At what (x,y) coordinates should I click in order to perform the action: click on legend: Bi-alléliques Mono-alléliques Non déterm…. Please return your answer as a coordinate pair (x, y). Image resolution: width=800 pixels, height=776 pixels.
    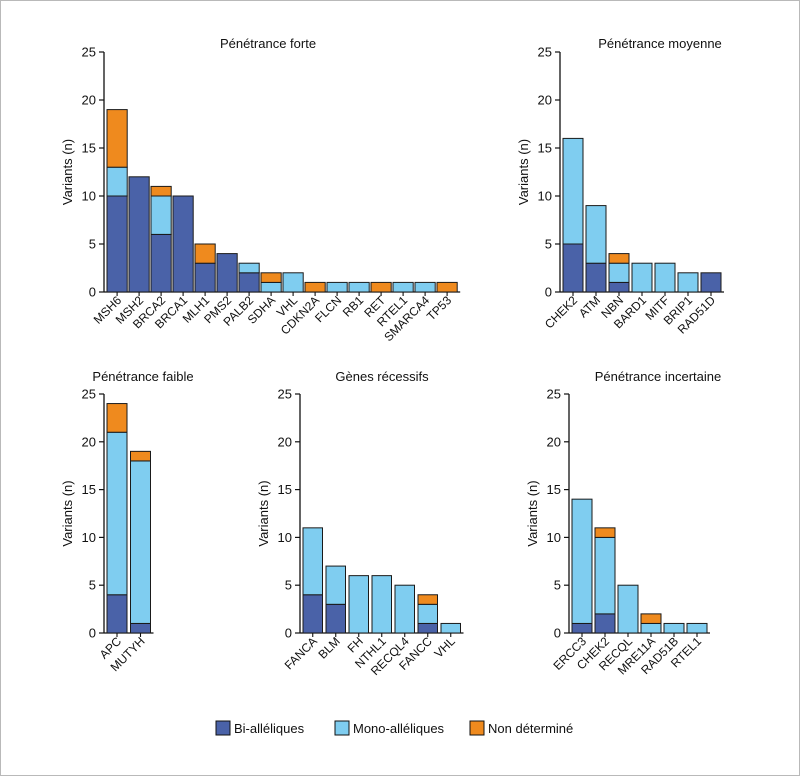
    Looking at the image, I should click on (394, 728).